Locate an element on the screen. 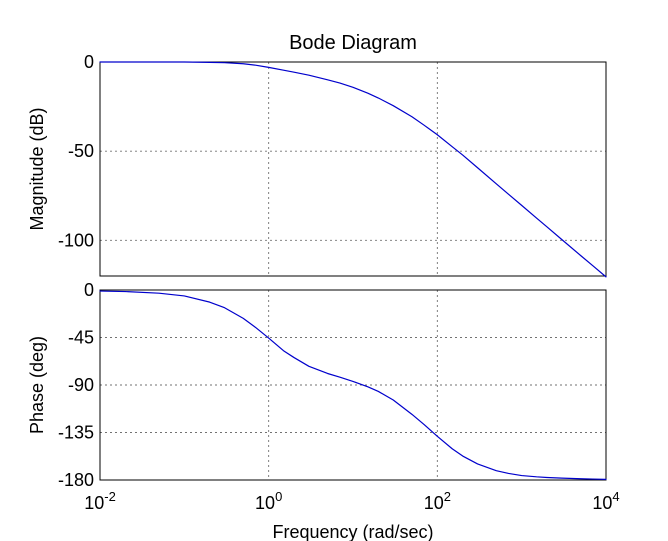 This screenshot has height=541, width=668. magnitude-ytick-label: 0 is located at coordinates (89, 62).